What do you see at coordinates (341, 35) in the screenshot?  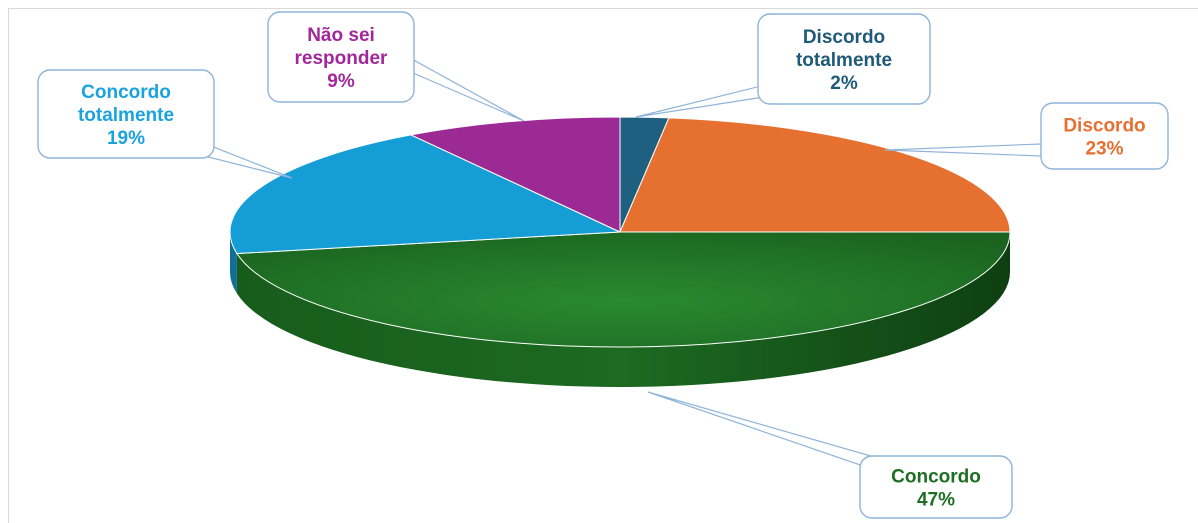 I see `callout-category-label: Não sei` at bounding box center [341, 35].